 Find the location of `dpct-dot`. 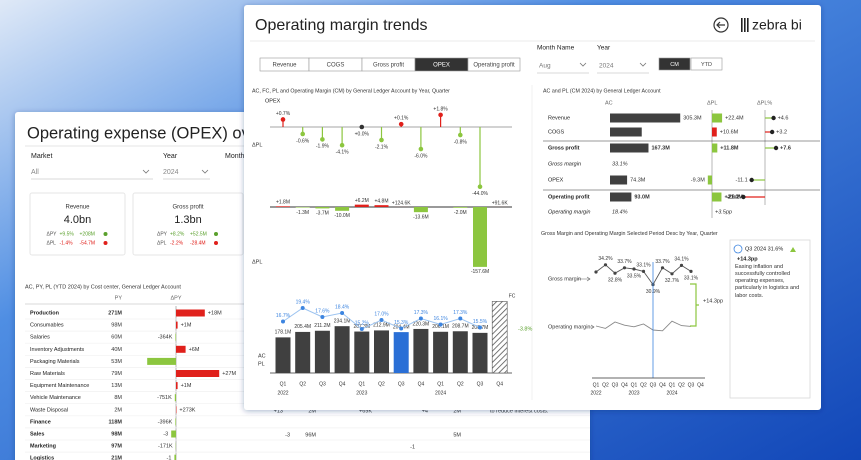

dpct-dot is located at coordinates (773, 118).